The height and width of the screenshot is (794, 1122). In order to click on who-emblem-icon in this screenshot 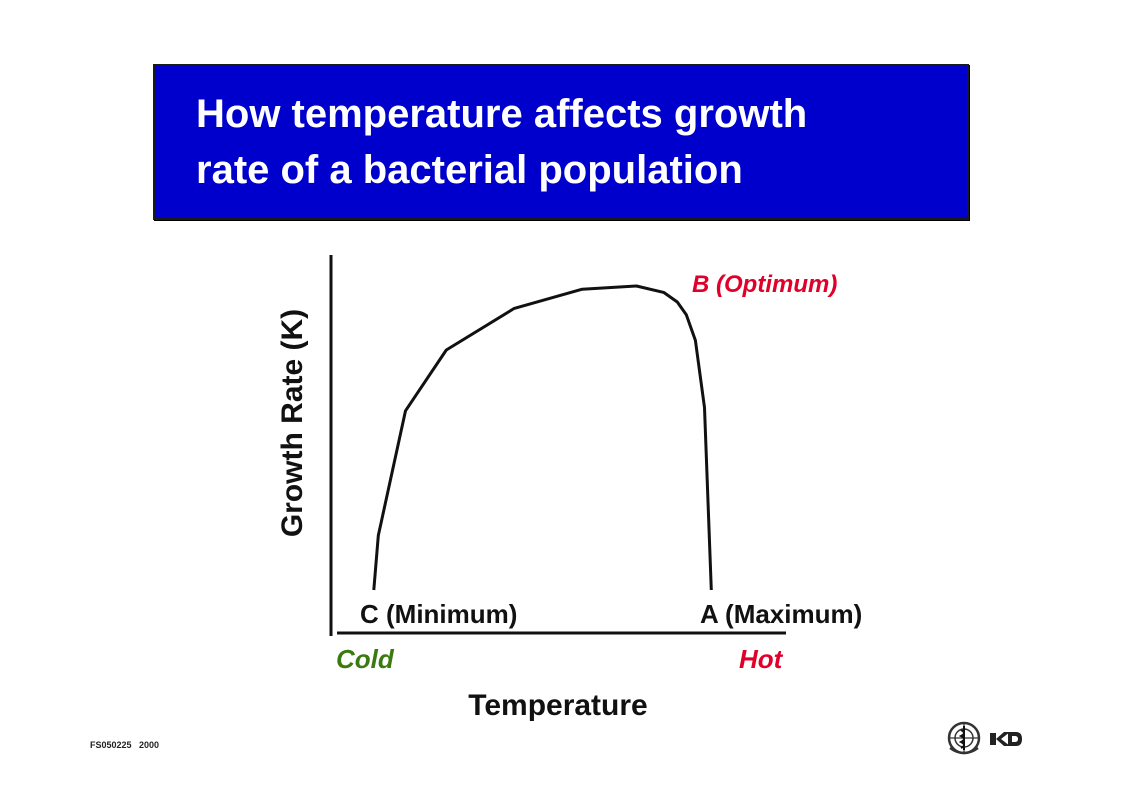, I will do `click(964, 738)`.